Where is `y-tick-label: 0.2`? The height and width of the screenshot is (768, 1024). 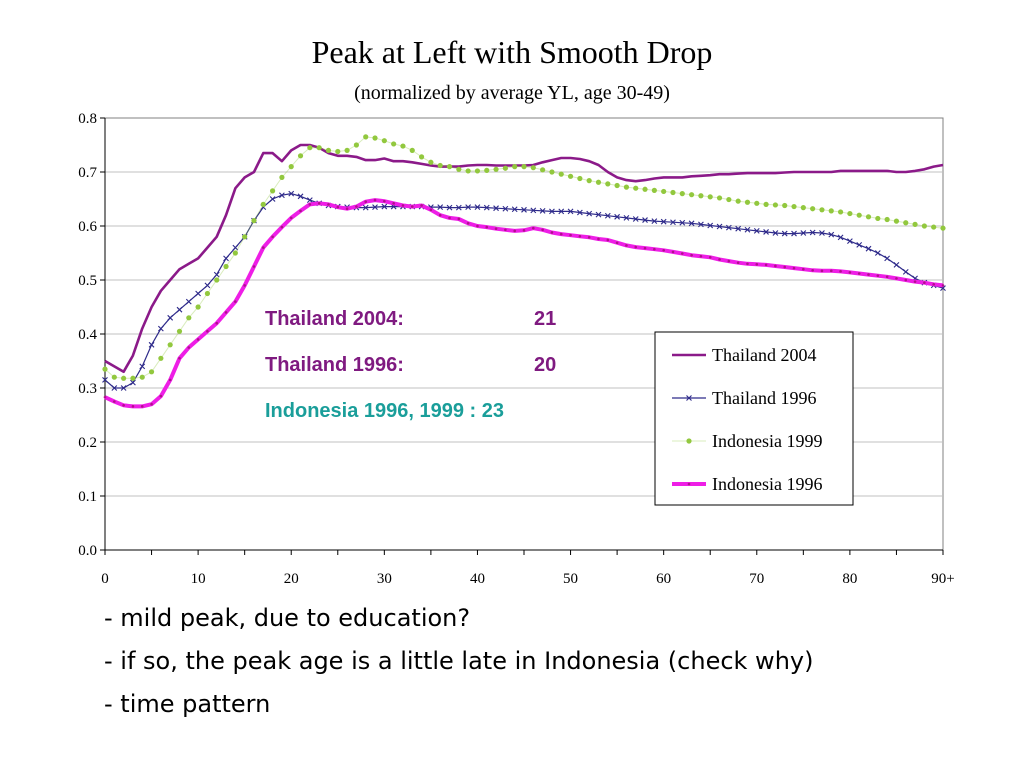 y-tick-label: 0.2 is located at coordinates (87, 443).